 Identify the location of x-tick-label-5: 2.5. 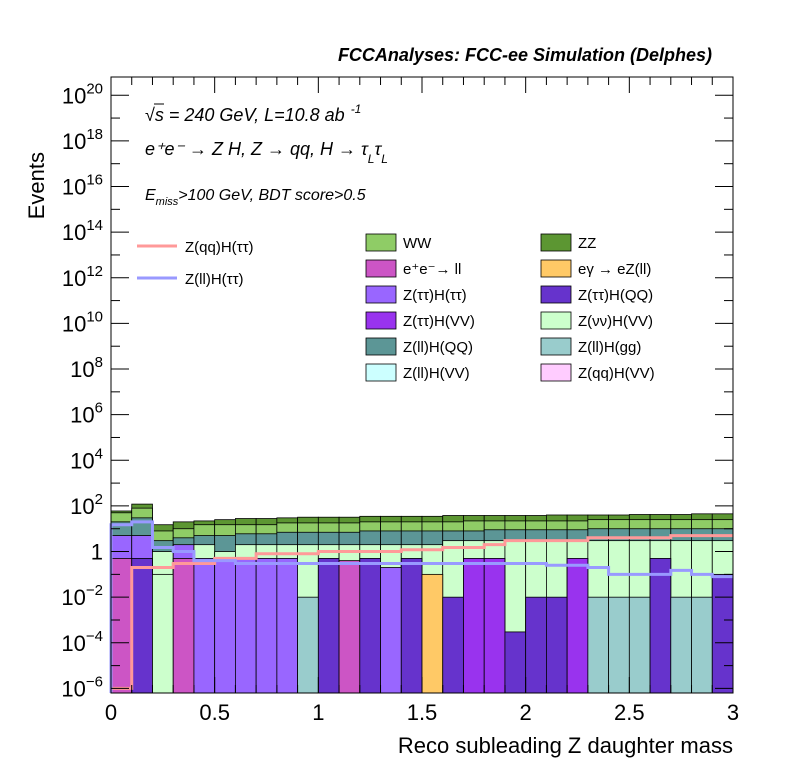
(629, 712).